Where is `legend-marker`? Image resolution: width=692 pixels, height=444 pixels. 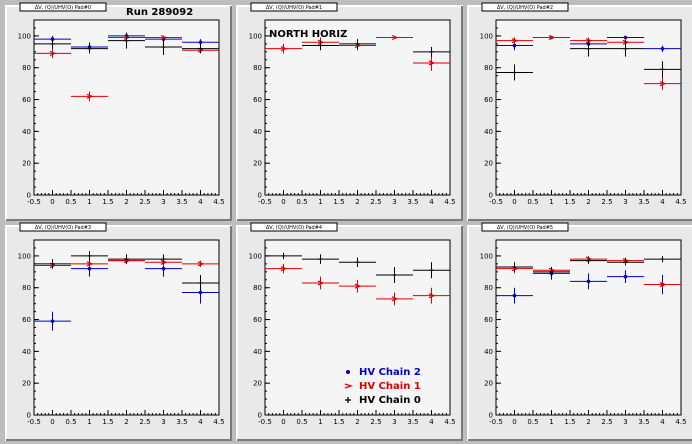 legend-marker is located at coordinates (349, 386).